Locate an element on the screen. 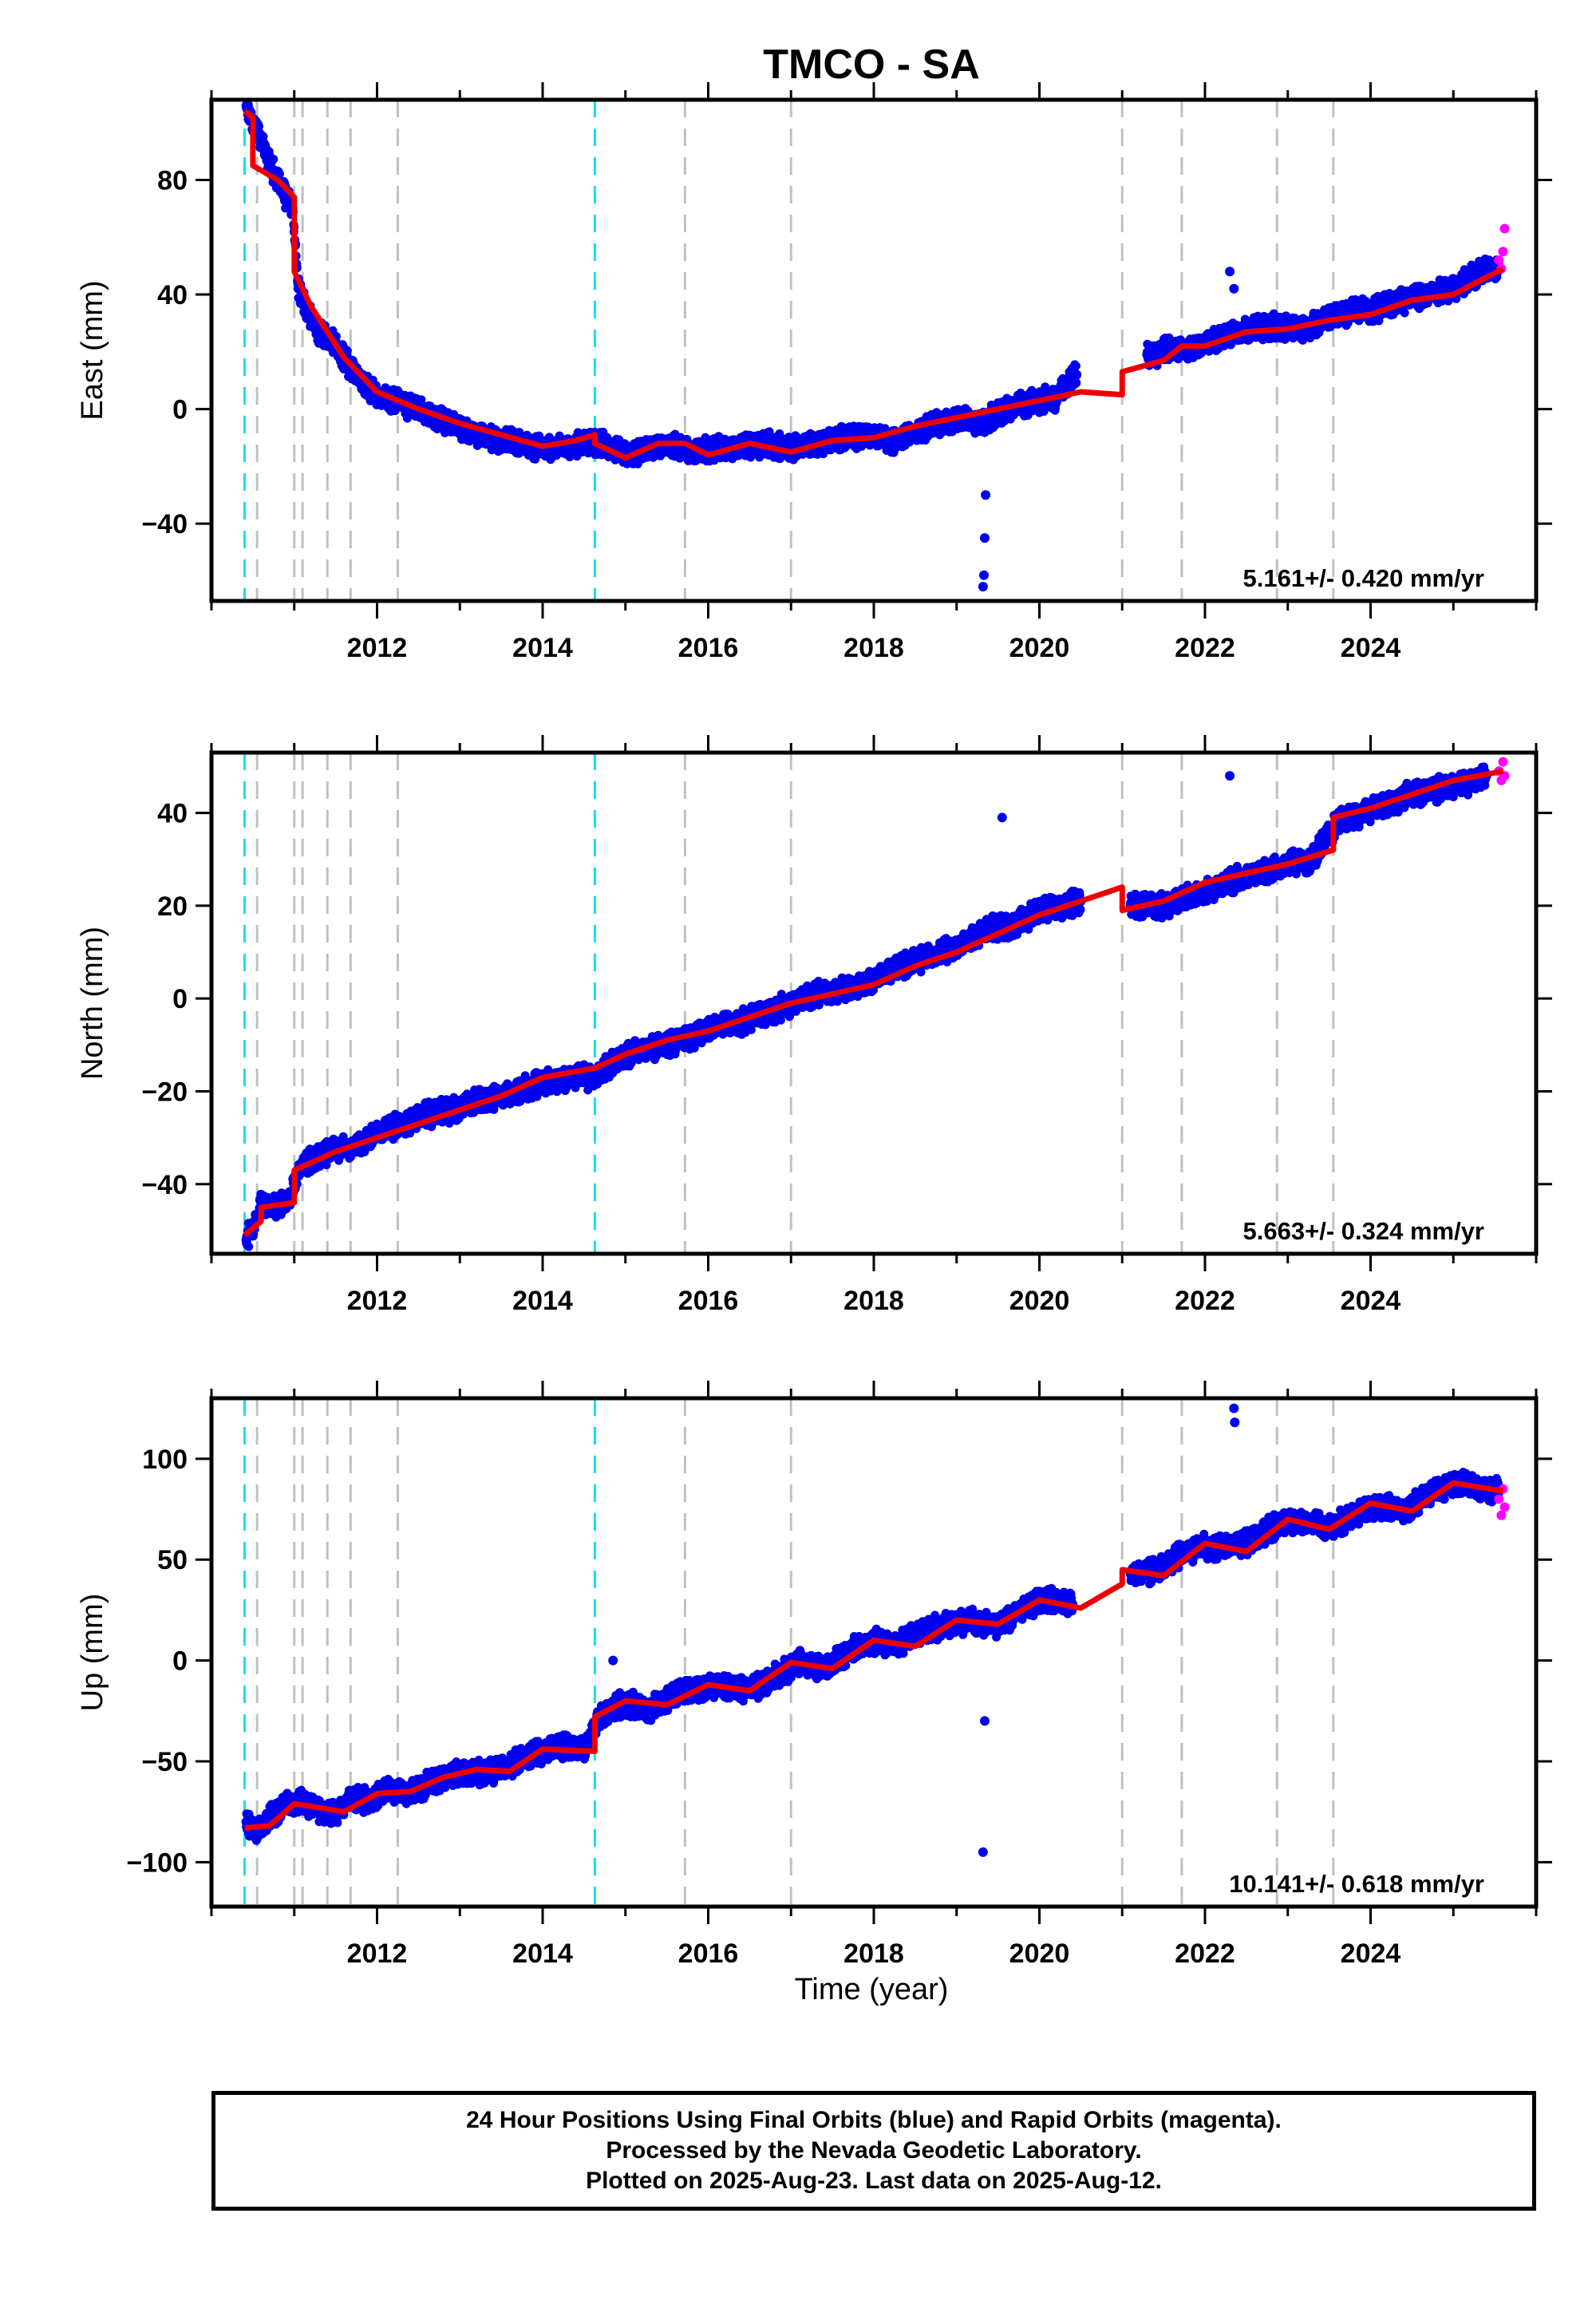  east-x-tick-label: 2020 is located at coordinates (1039, 648).